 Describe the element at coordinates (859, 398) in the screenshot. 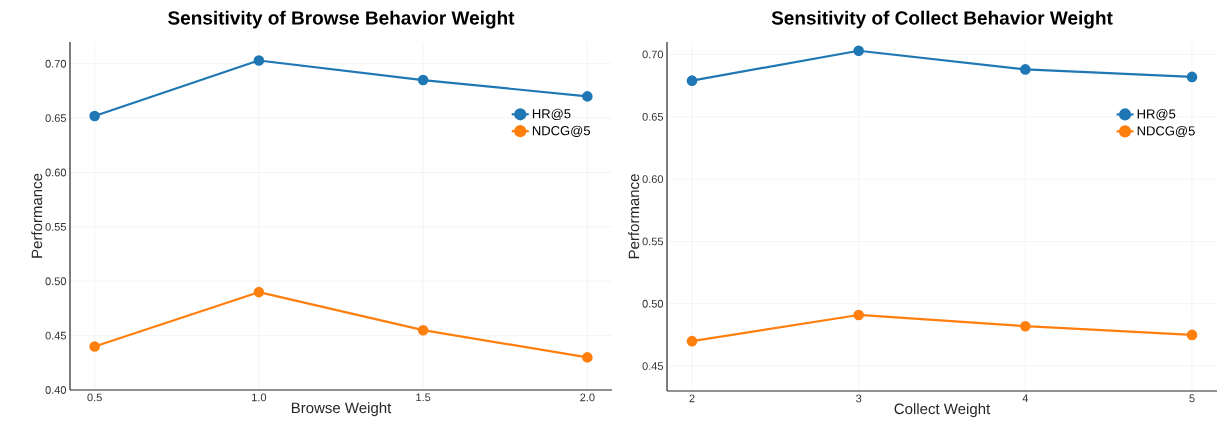

I see `x-tick-label: 3` at that location.